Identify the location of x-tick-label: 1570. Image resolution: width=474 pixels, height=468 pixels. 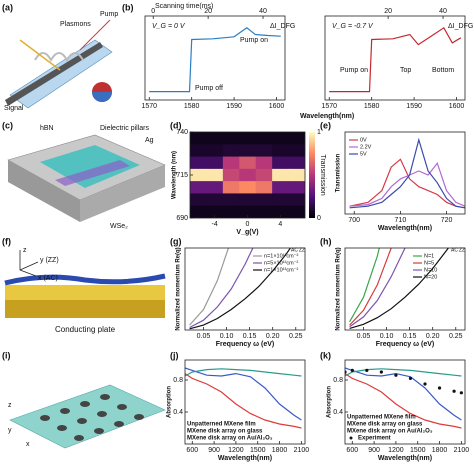
(149, 106).